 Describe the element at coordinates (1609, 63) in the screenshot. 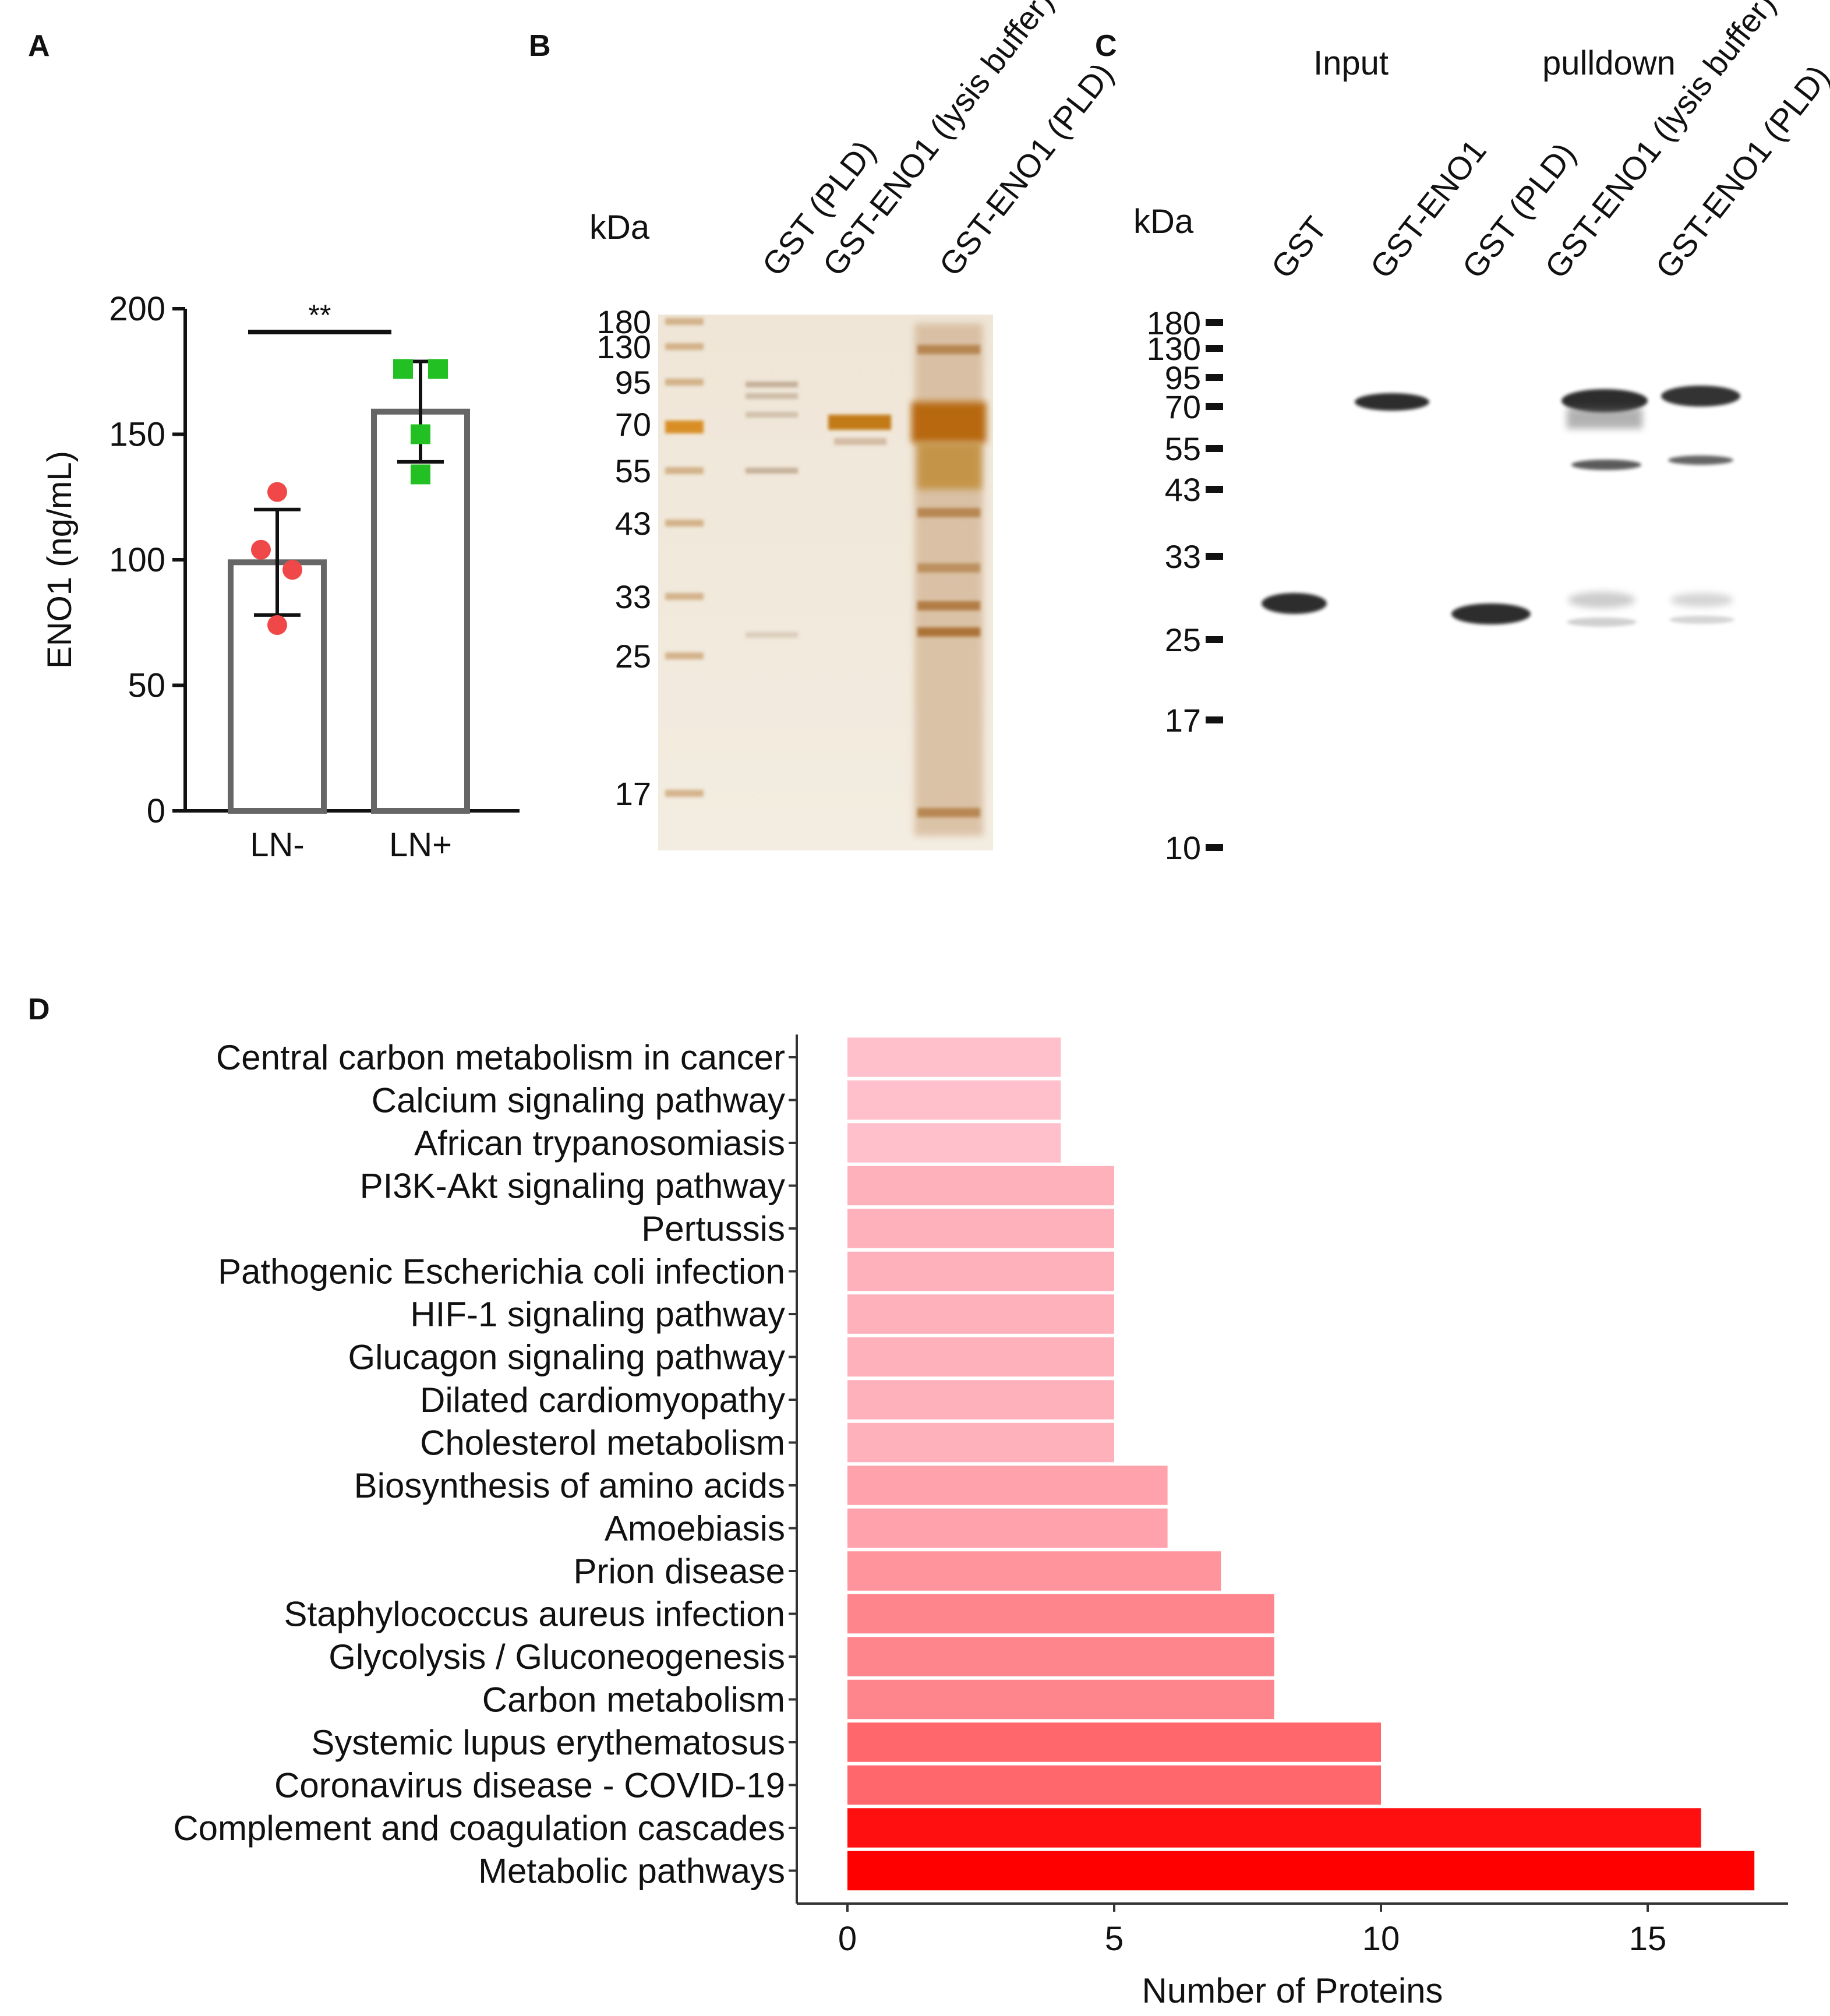

I see `blot-c-group-pulldown: pulldown` at that location.